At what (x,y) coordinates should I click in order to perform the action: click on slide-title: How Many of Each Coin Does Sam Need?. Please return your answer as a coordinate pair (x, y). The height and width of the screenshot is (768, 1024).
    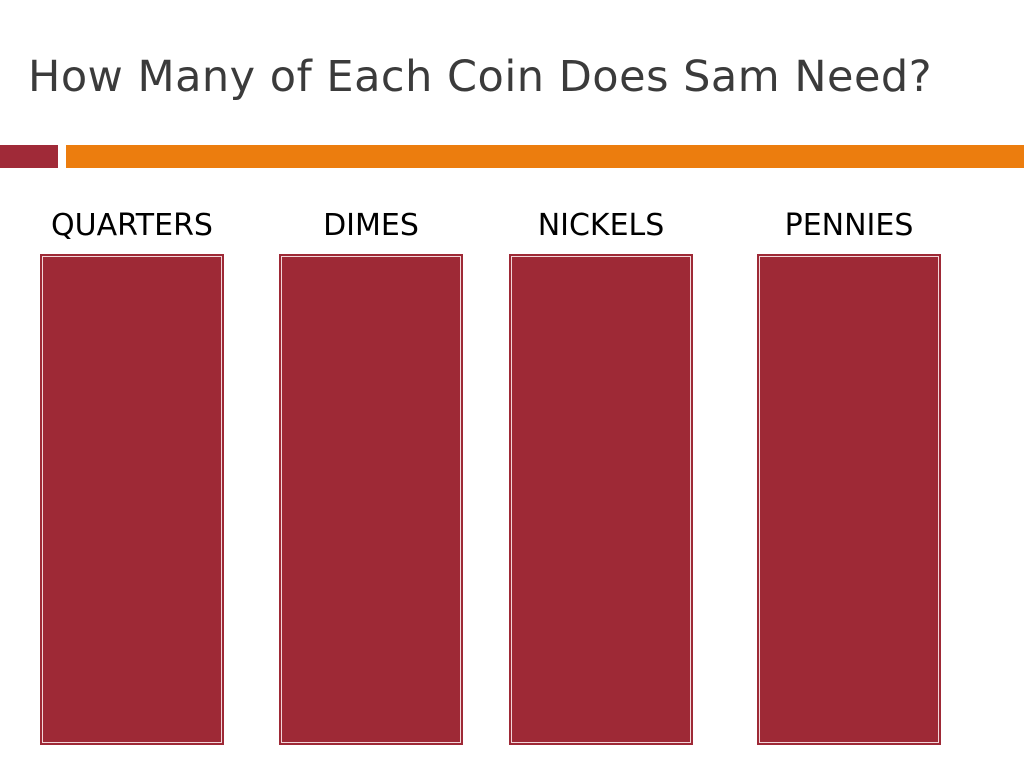
    Looking at the image, I should click on (480, 77).